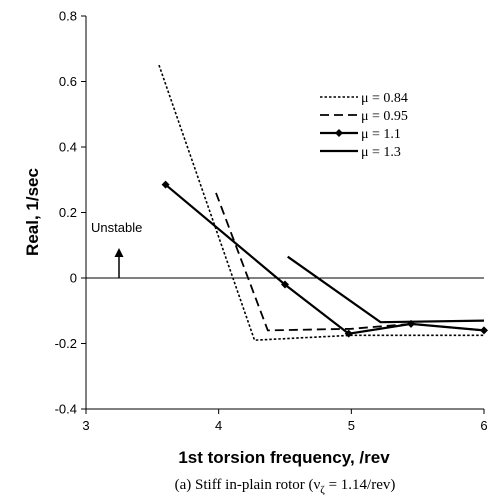 The image size is (492, 498). I want to click on figure-caption: (a) Stiff in-plain rotor (νζ = 1.14/rev), so click(285, 486).